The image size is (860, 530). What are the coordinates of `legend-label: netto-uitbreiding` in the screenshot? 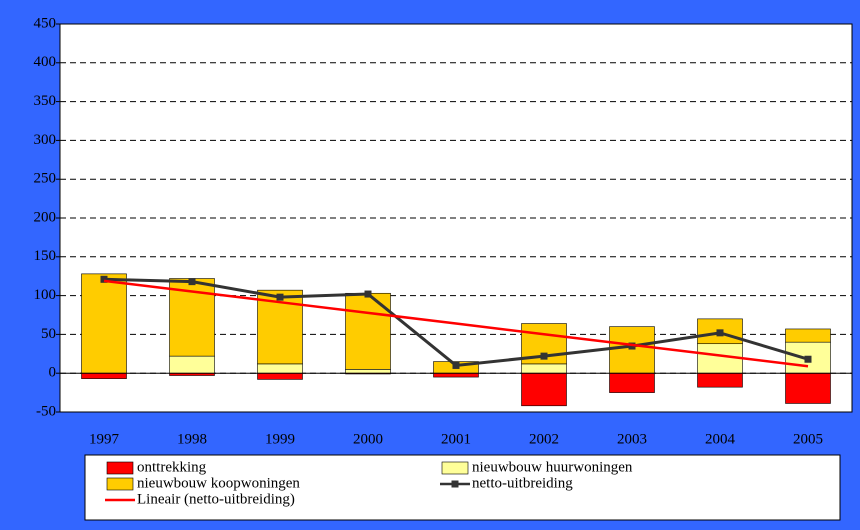 It's located at (522, 483).